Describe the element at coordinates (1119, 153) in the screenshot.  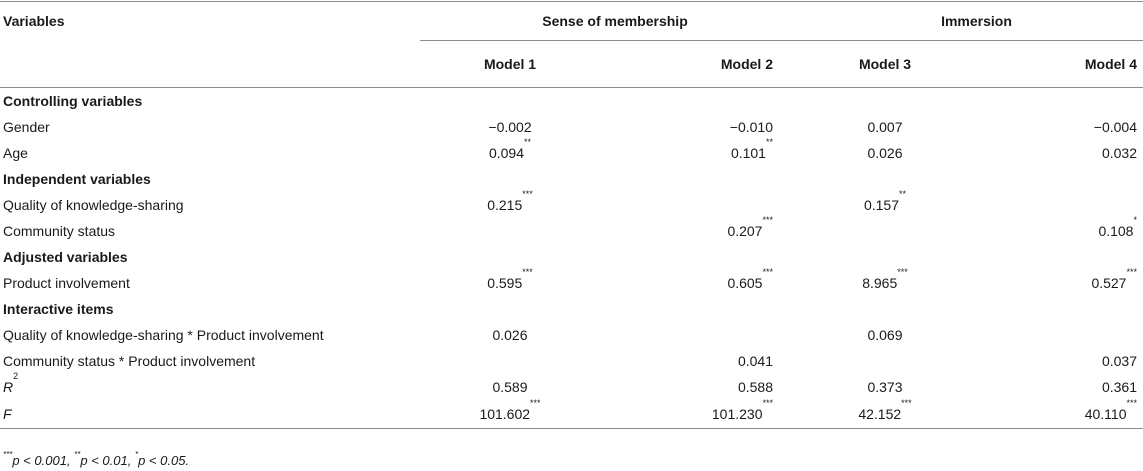
I see `cell-model-4: 0.032` at that location.